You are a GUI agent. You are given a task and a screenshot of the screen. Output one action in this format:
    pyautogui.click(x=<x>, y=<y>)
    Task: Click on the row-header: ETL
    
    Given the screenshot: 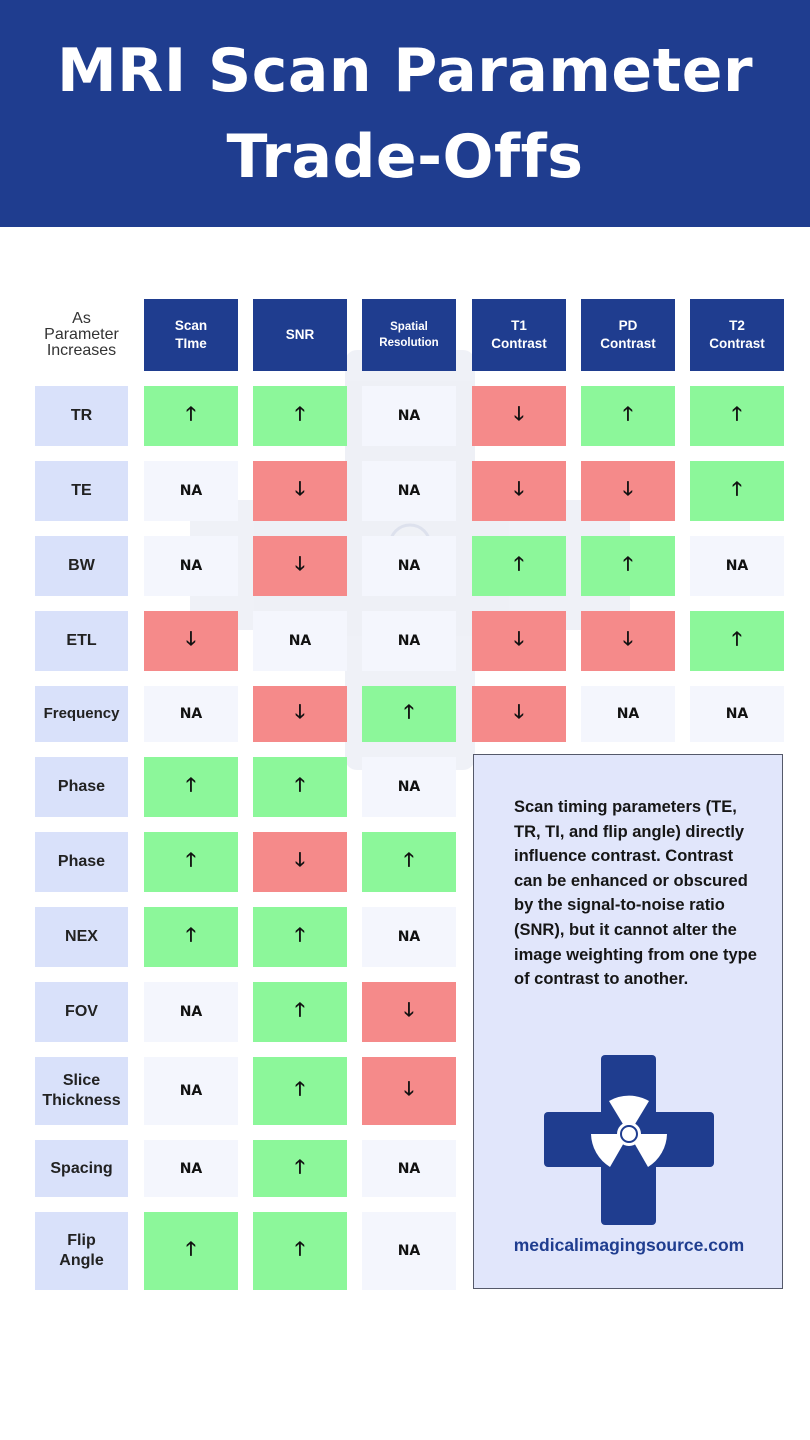 What is the action you would take?
    pyautogui.click(x=81, y=641)
    